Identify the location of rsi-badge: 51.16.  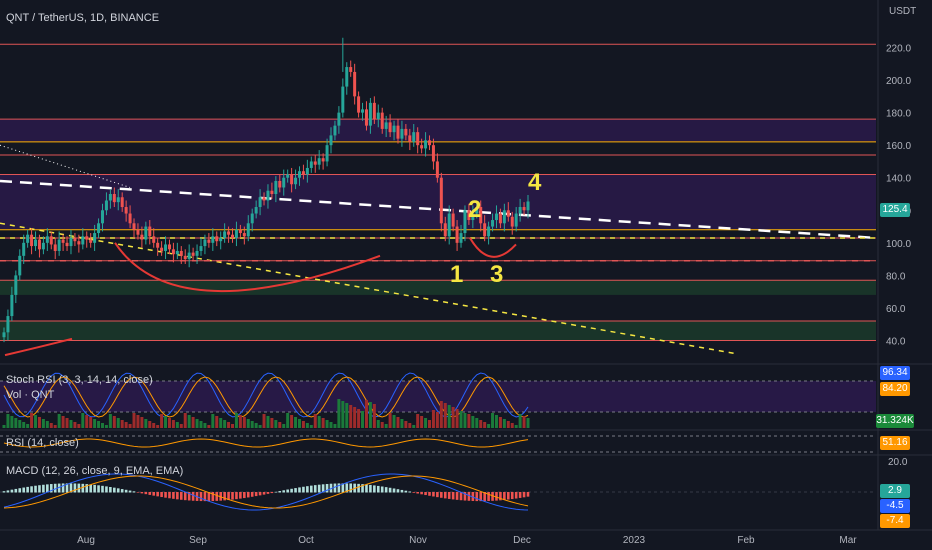
(895, 443).